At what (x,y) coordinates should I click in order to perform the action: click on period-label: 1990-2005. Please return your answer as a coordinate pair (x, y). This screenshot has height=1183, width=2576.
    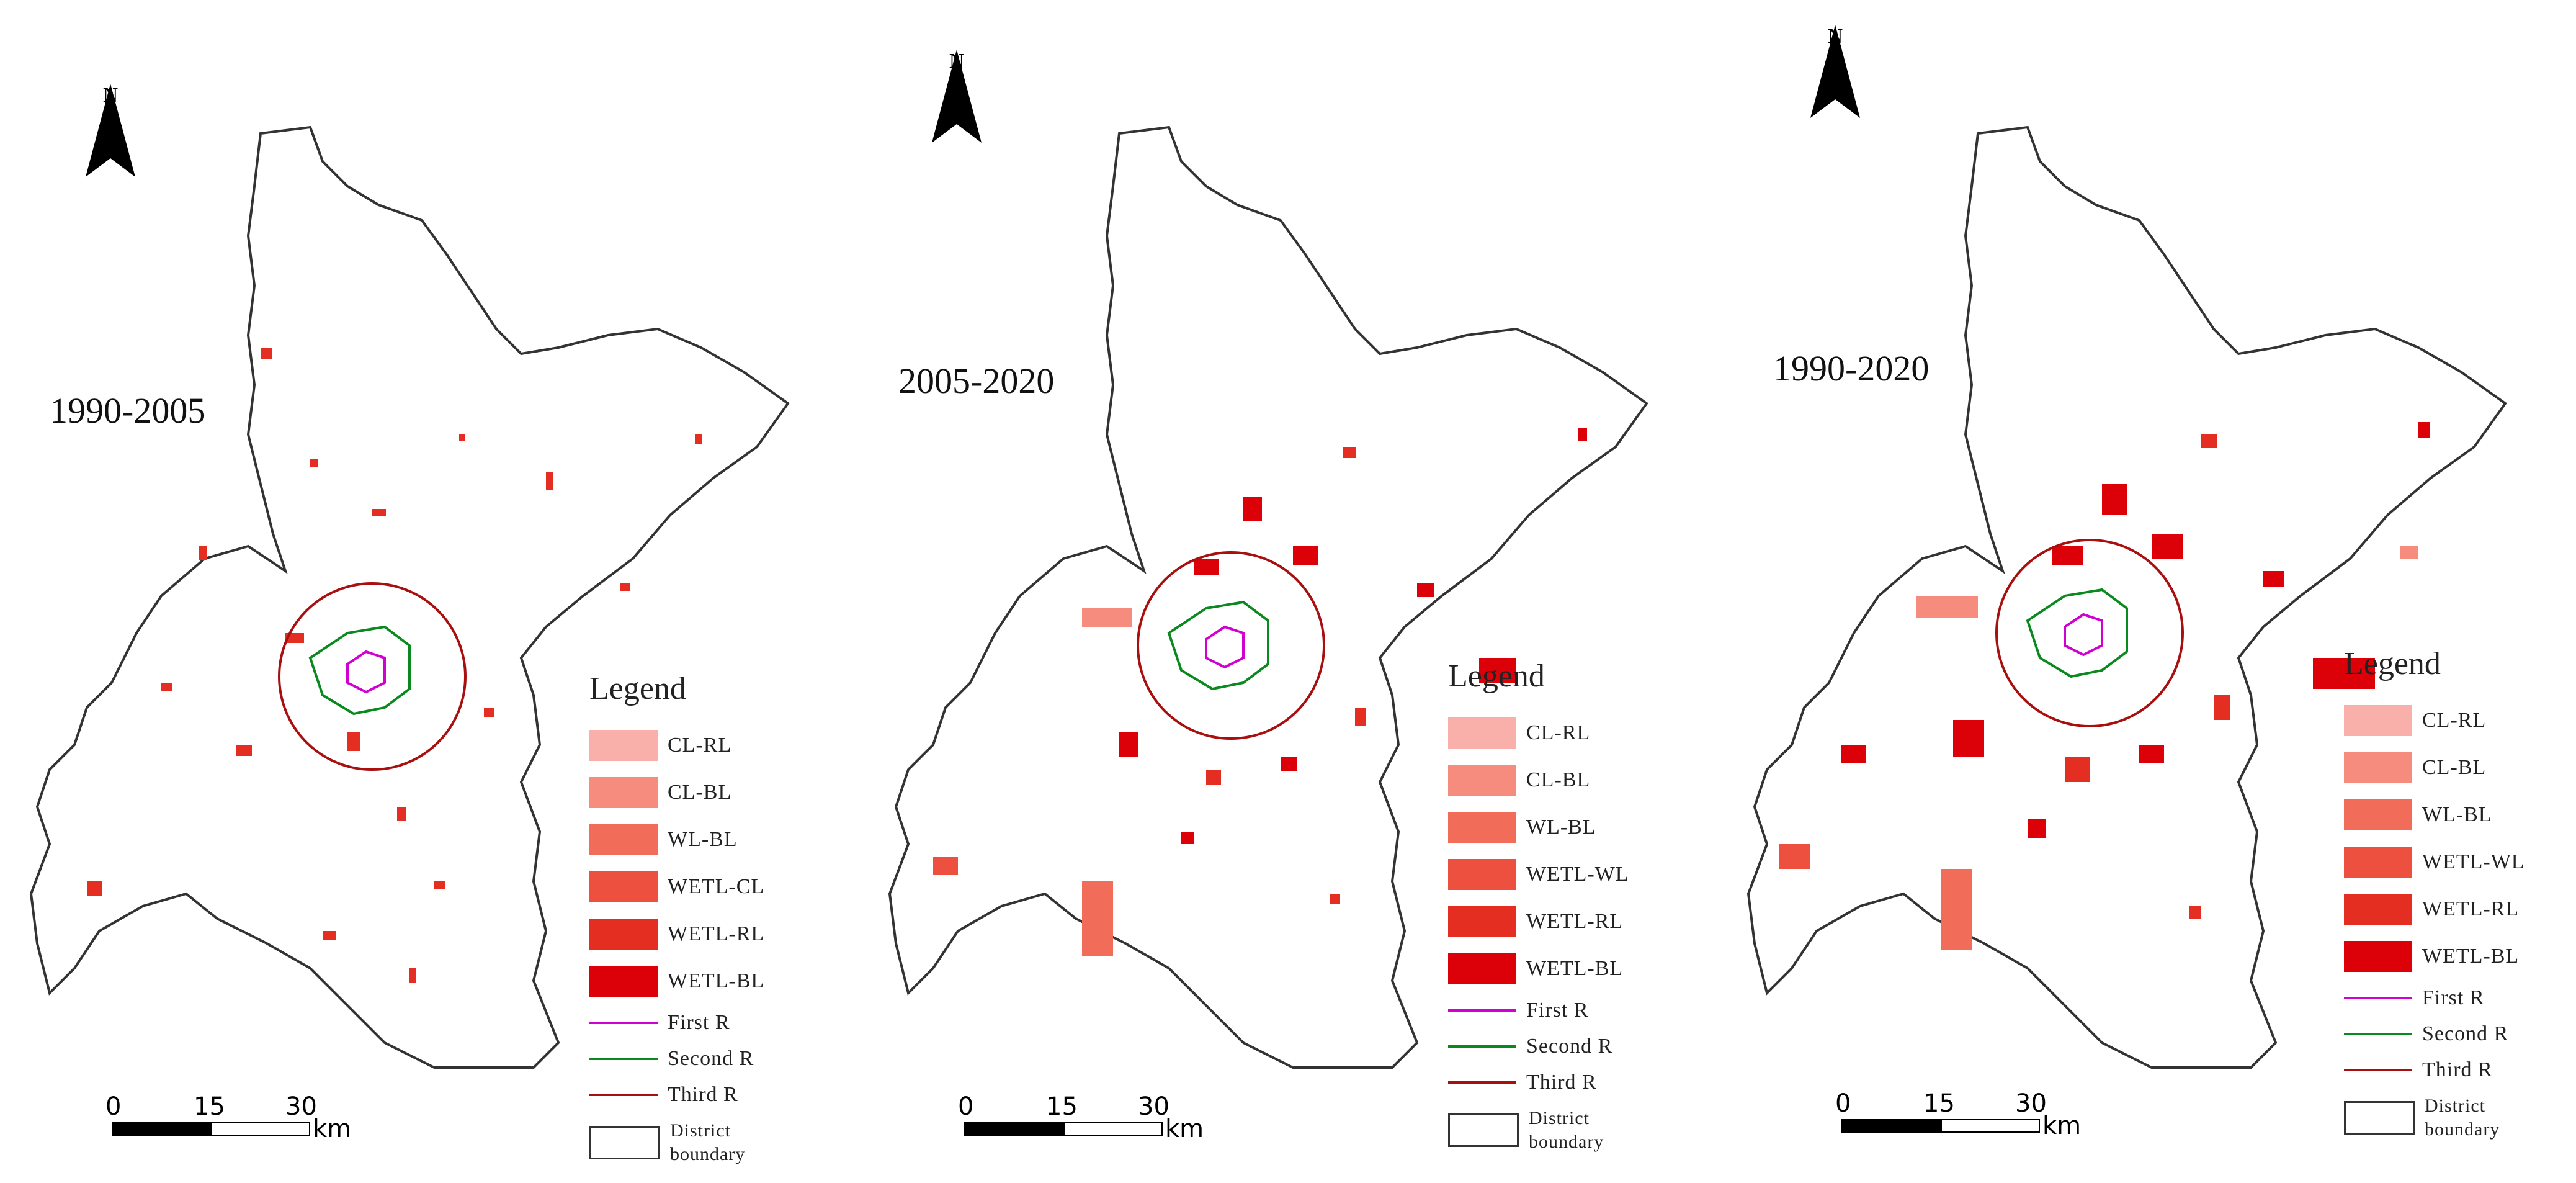
    Looking at the image, I should click on (128, 410).